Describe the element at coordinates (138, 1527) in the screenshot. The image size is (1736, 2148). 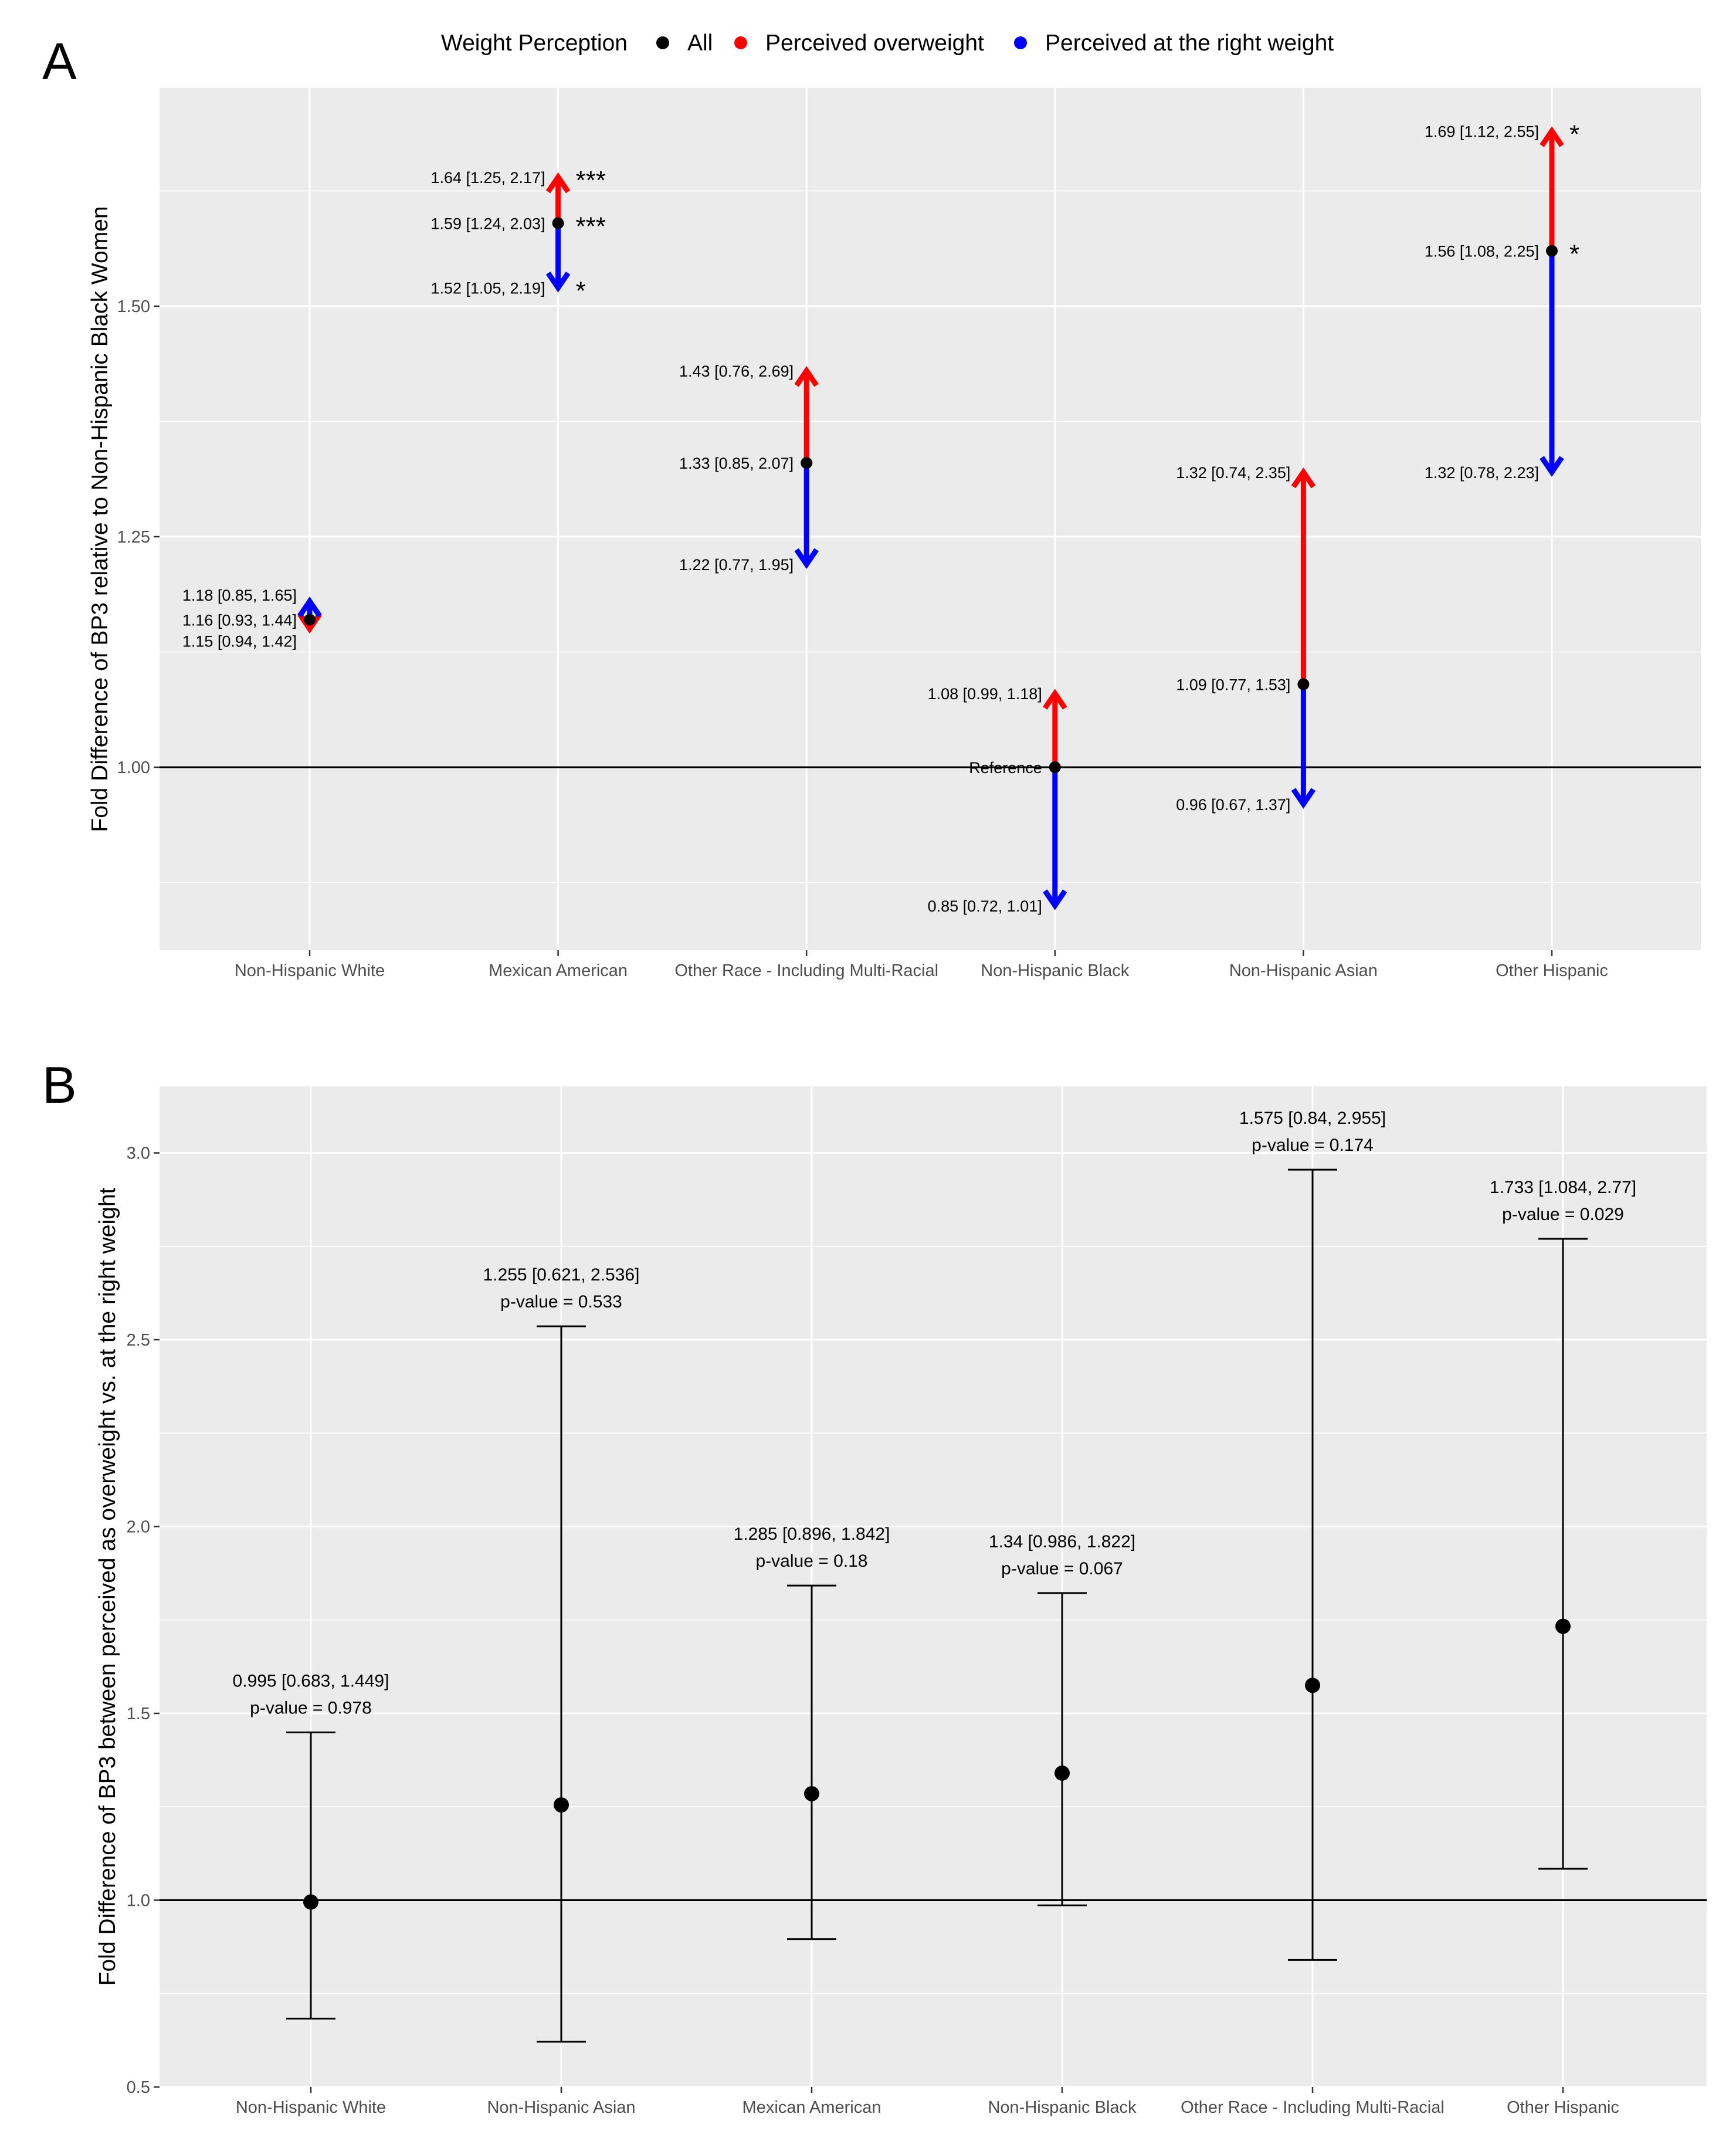
I see `panel-b-y-tick-label: 2.0` at that location.